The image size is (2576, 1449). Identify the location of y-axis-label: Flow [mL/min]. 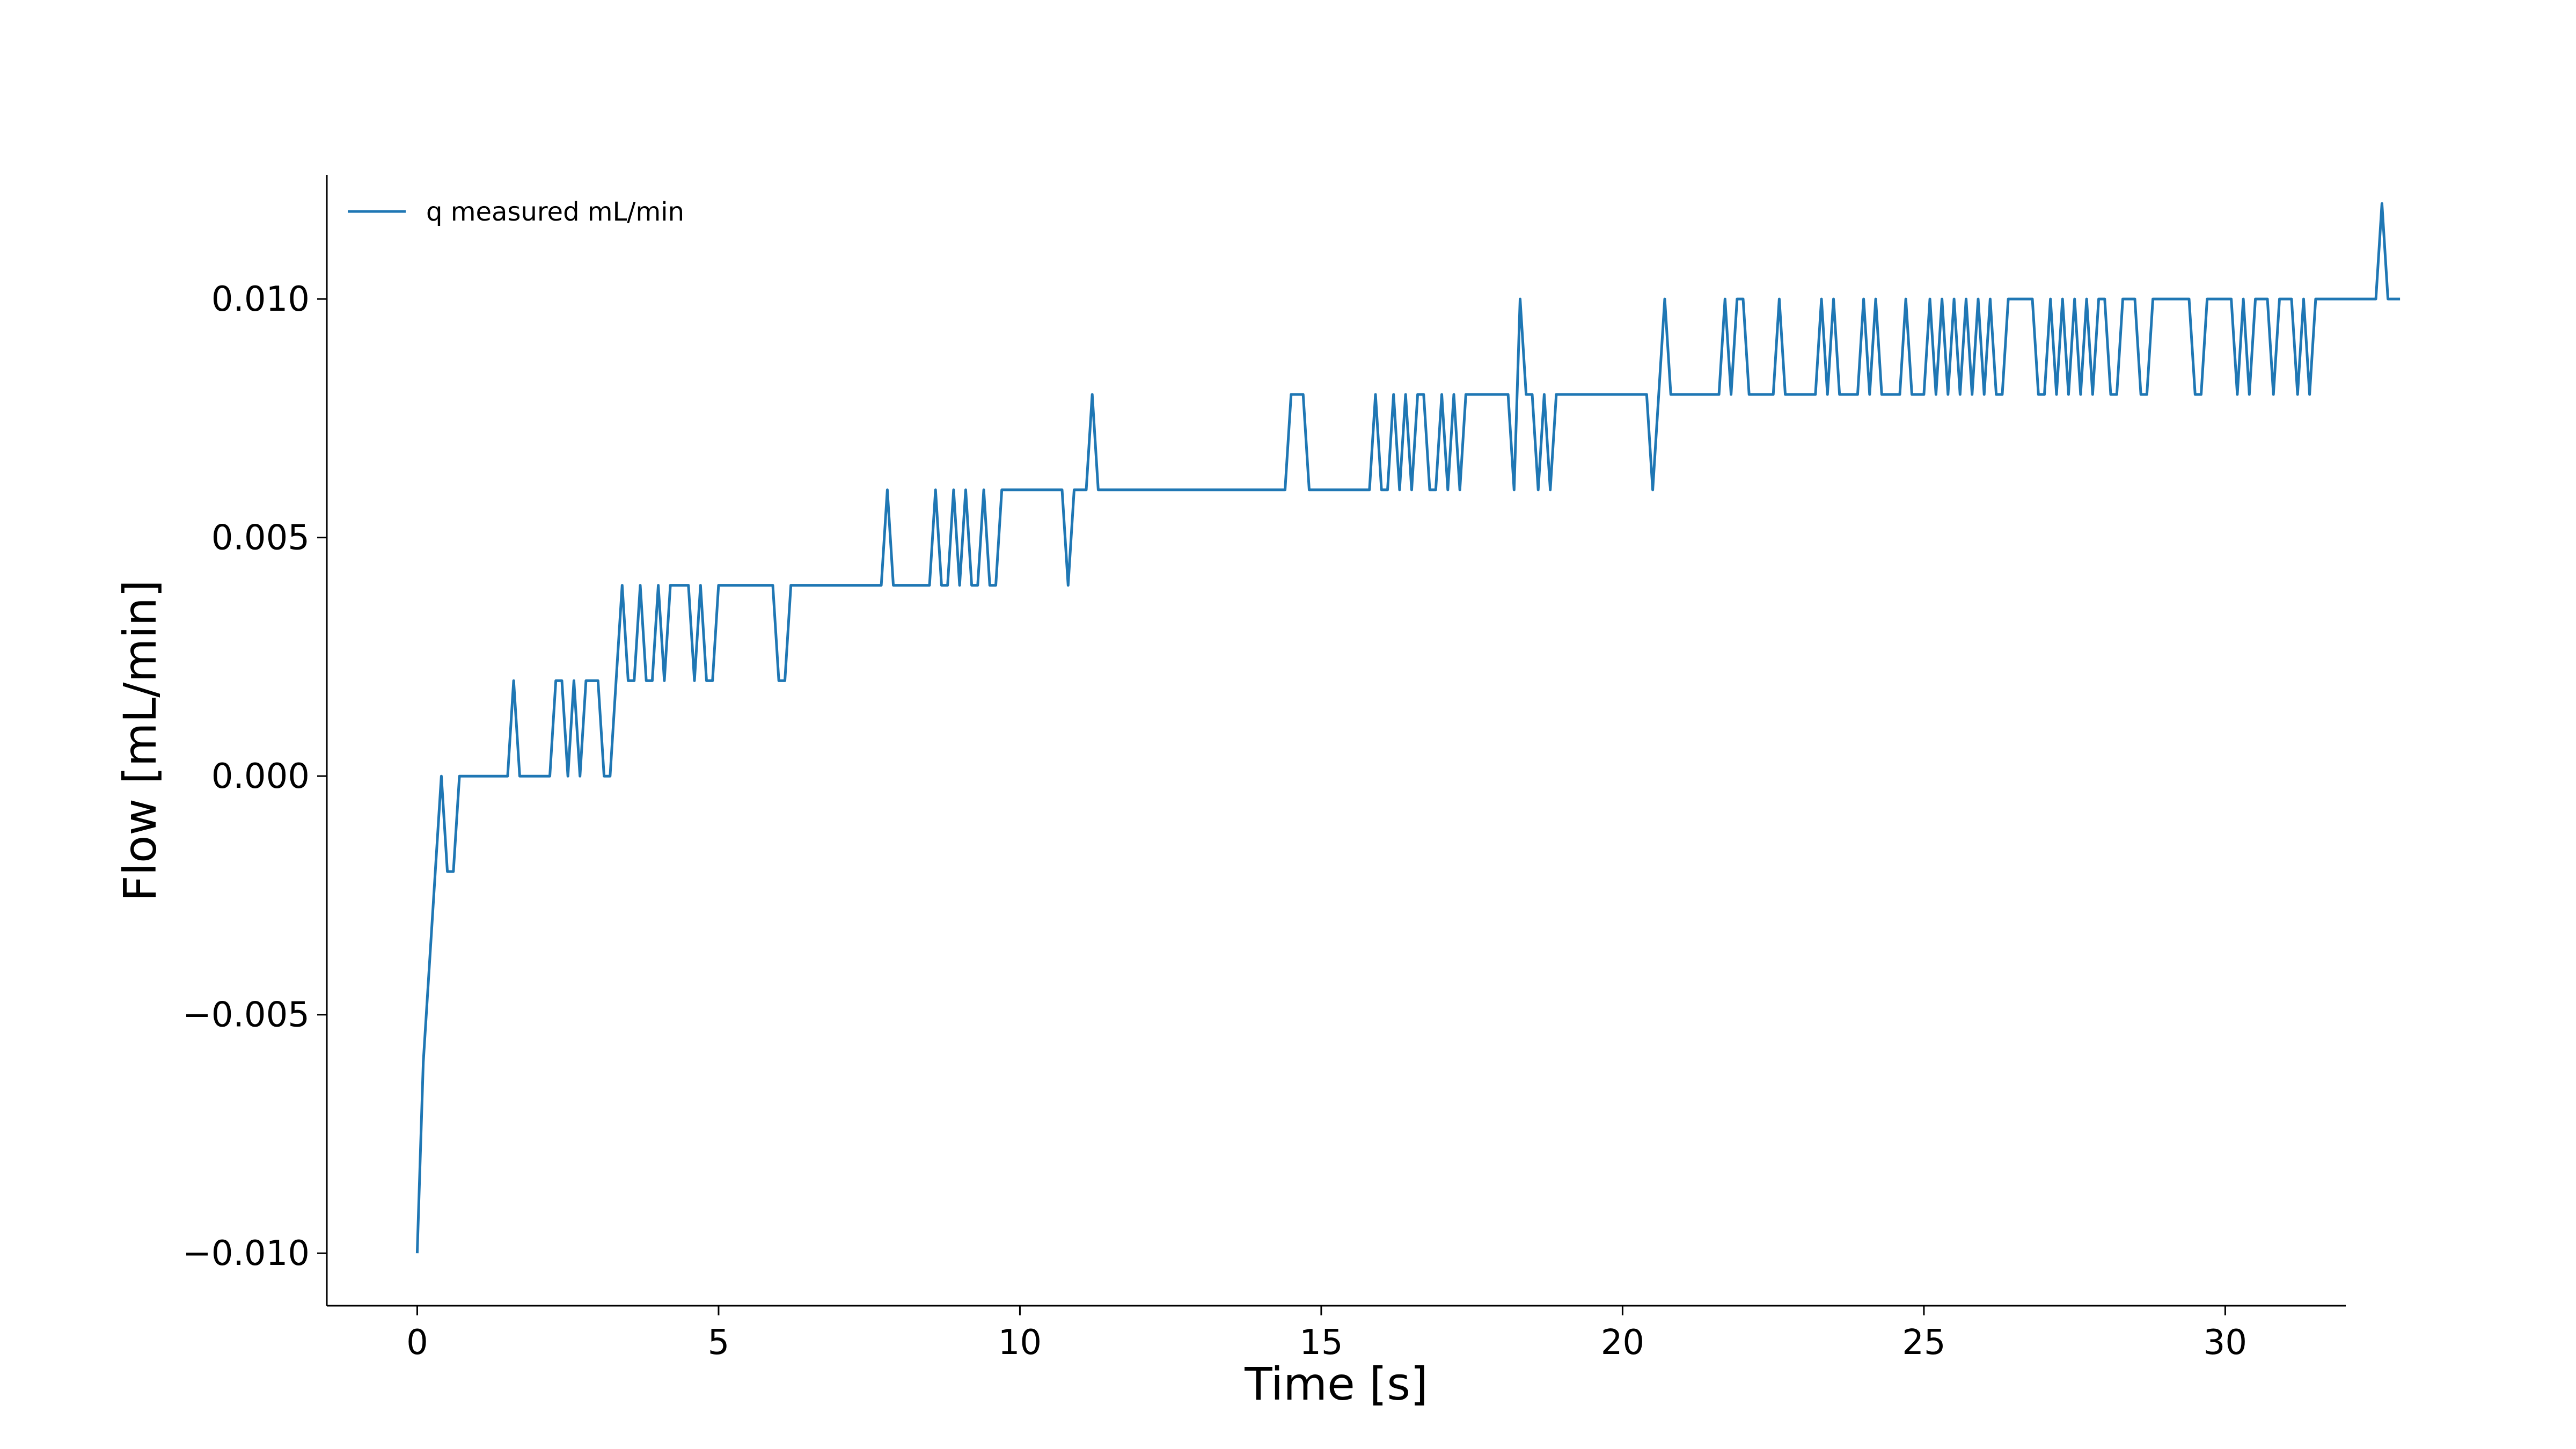
(140, 740).